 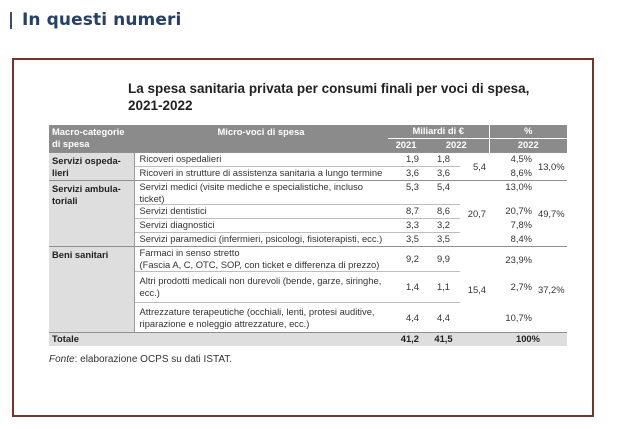 I want to click on section-title: In questi numeri, so click(x=102, y=20).